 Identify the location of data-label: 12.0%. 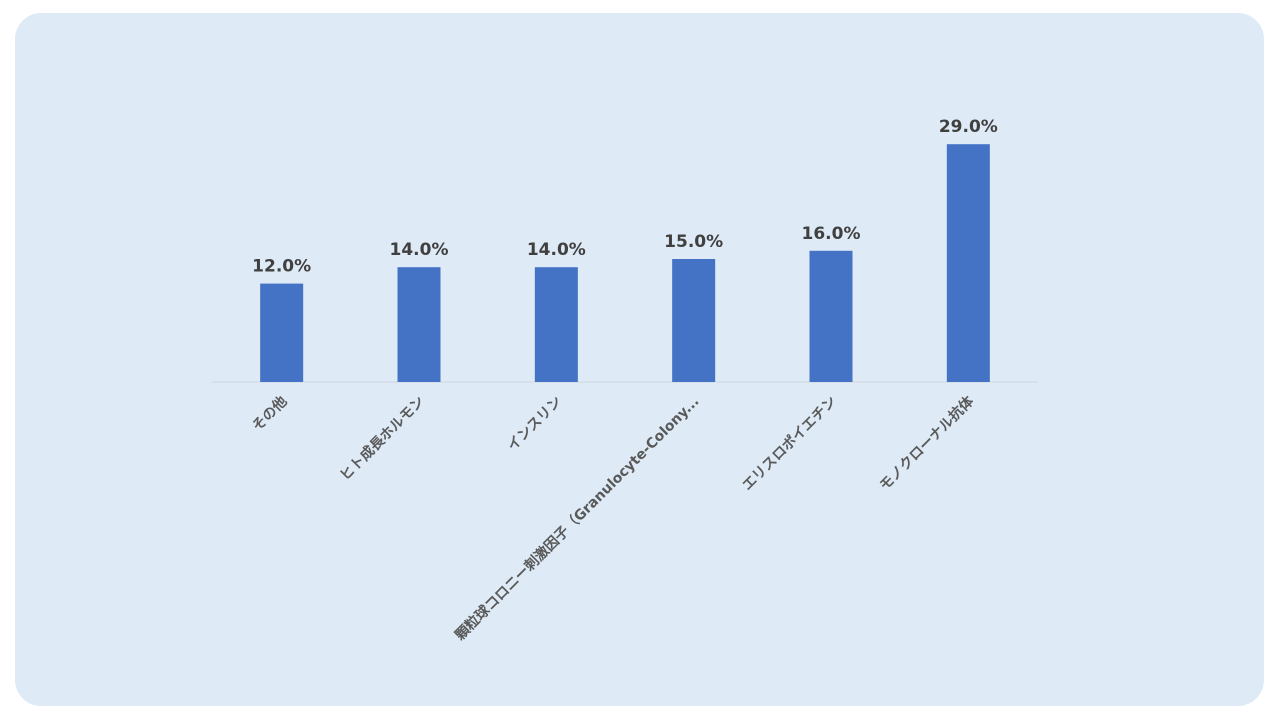
(281, 267).